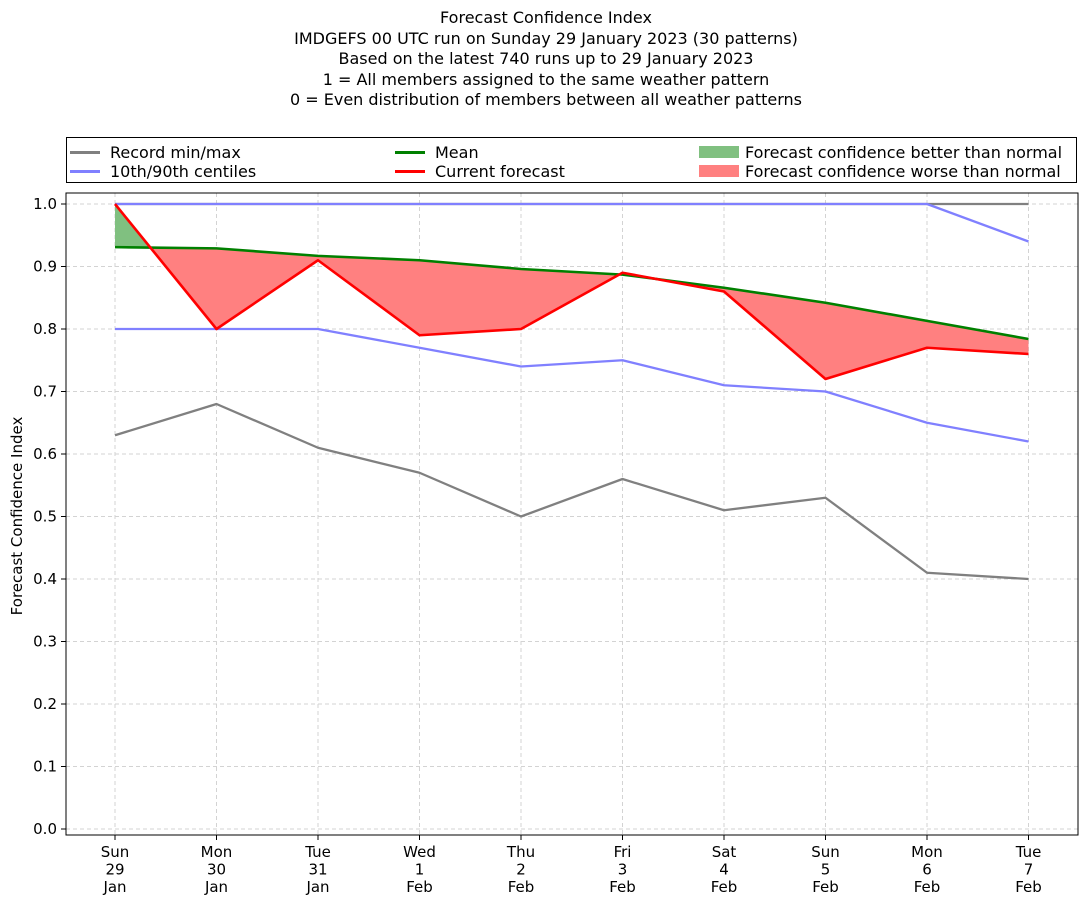 The image size is (1092, 924). Describe the element at coordinates (903, 171) in the screenshot. I see `legend-label-worse: Forecast confidence worse than normal` at that location.